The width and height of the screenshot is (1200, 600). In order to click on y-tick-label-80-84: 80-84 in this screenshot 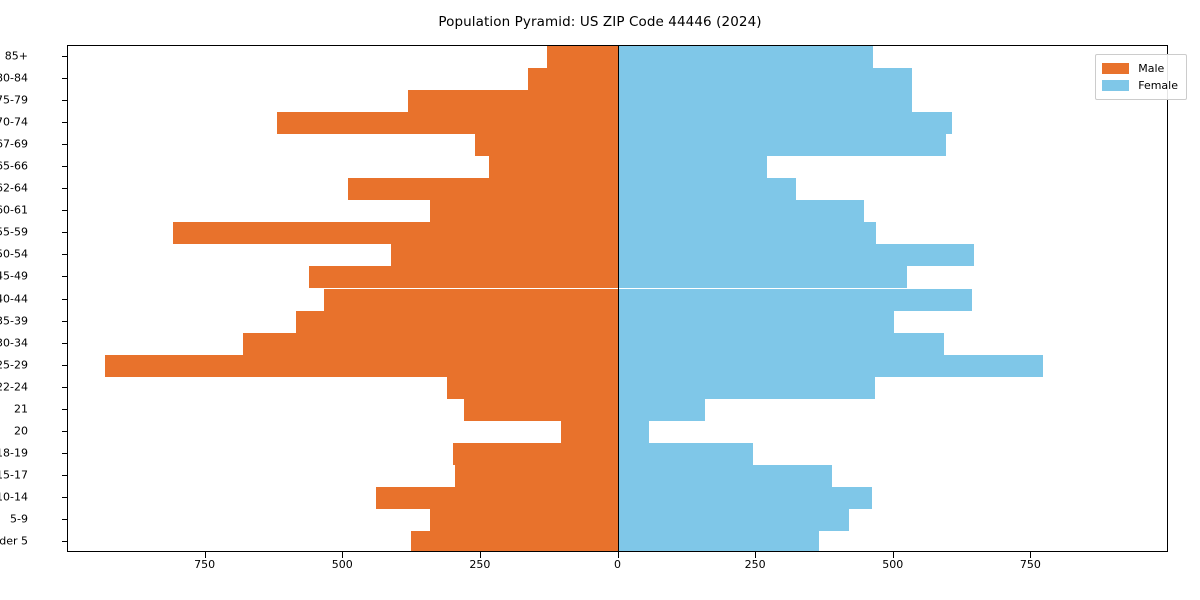, I will do `click(14, 78)`.